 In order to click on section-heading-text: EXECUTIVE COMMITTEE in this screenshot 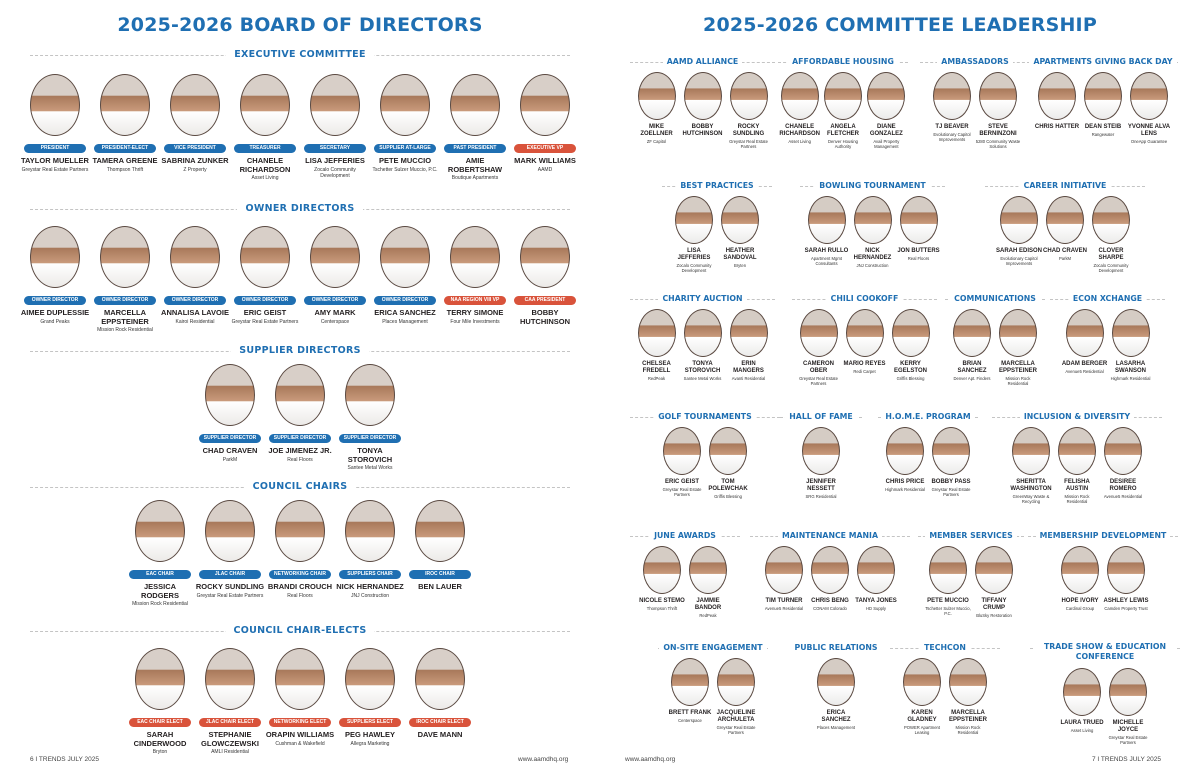, I will do `click(300, 55)`.